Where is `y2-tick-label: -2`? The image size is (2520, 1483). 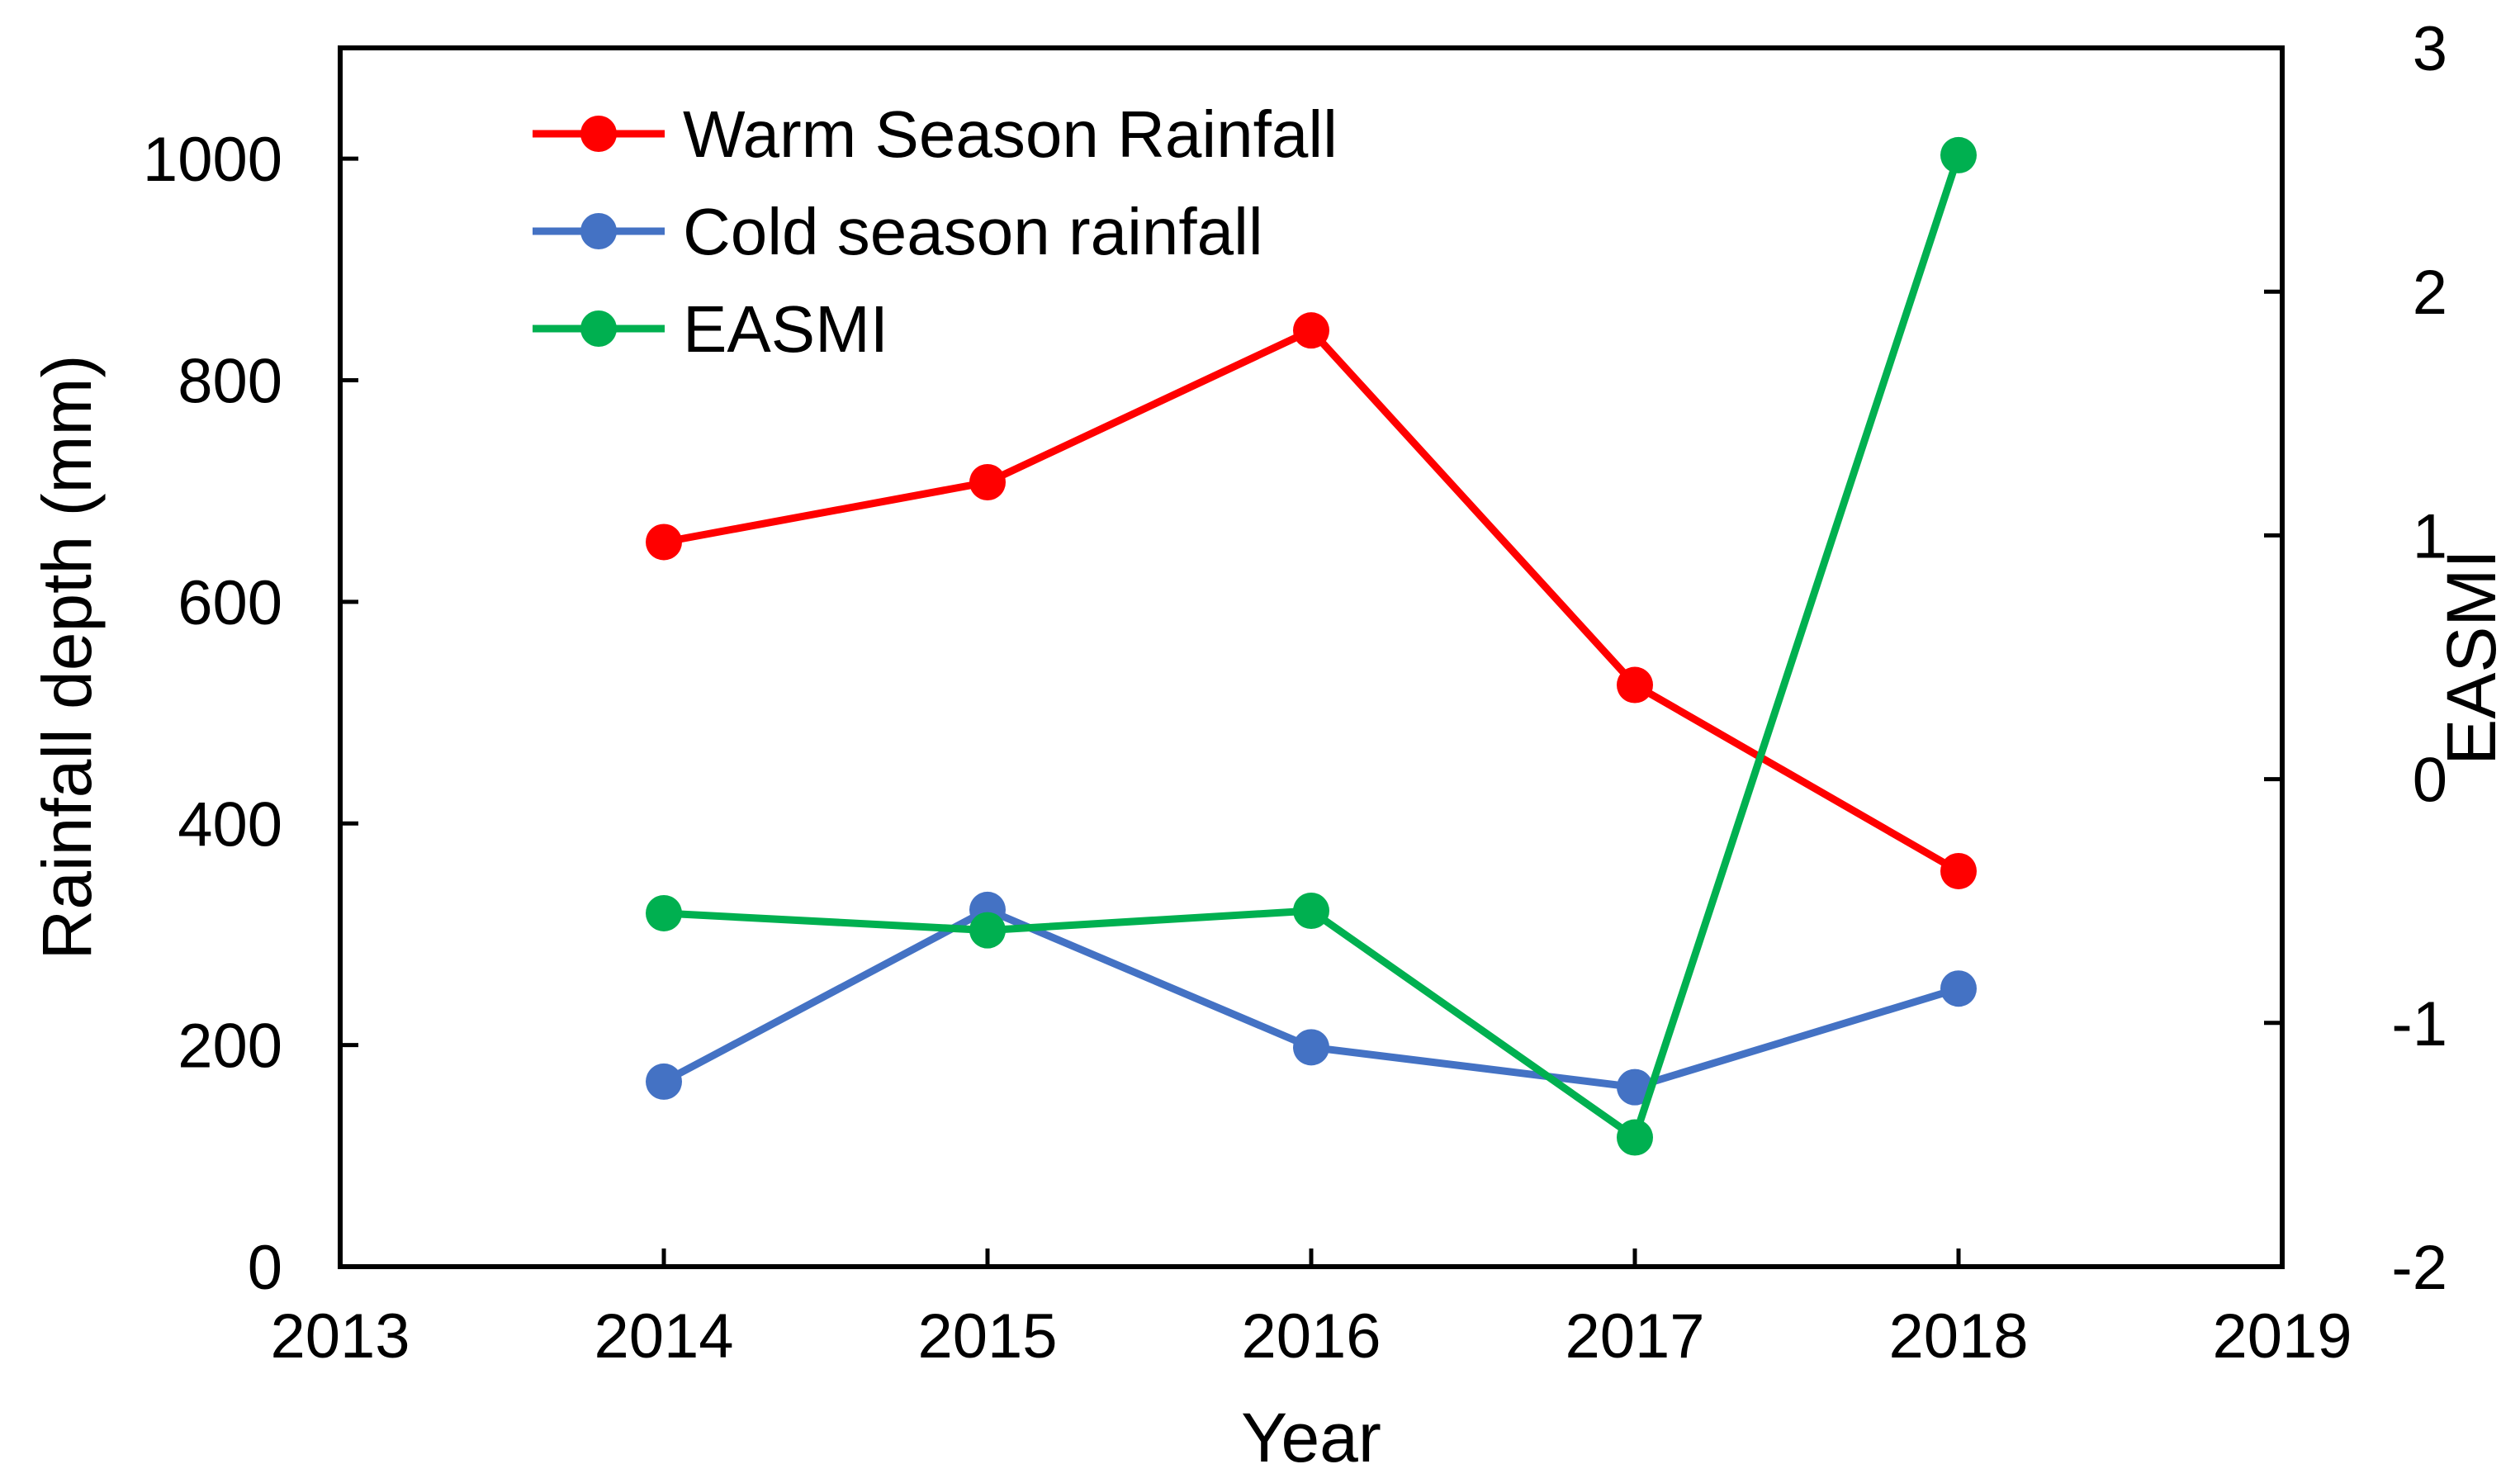 y2-tick-label: -2 is located at coordinates (2419, 1268).